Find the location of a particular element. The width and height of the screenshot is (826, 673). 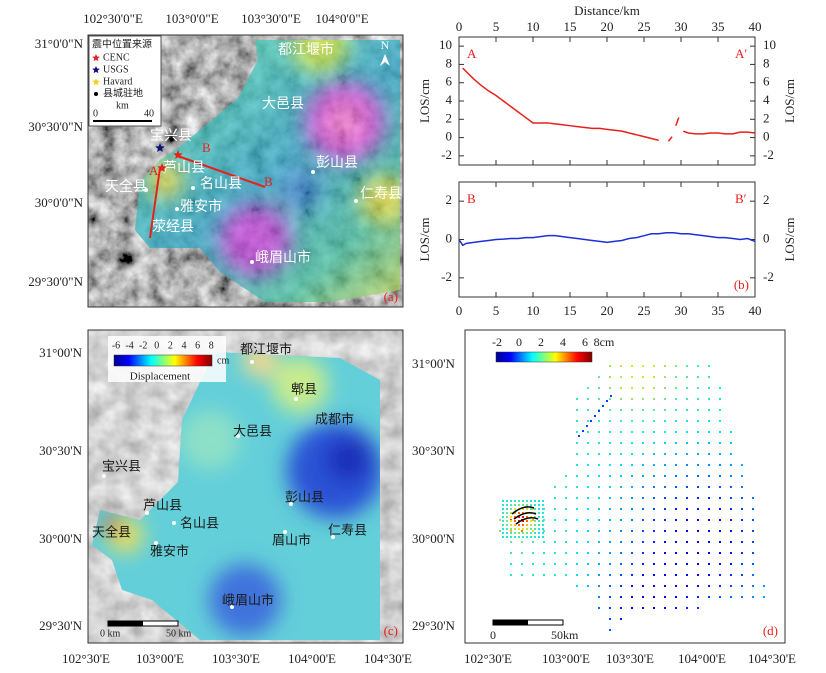

scale-label: 50km is located at coordinates (565, 635).